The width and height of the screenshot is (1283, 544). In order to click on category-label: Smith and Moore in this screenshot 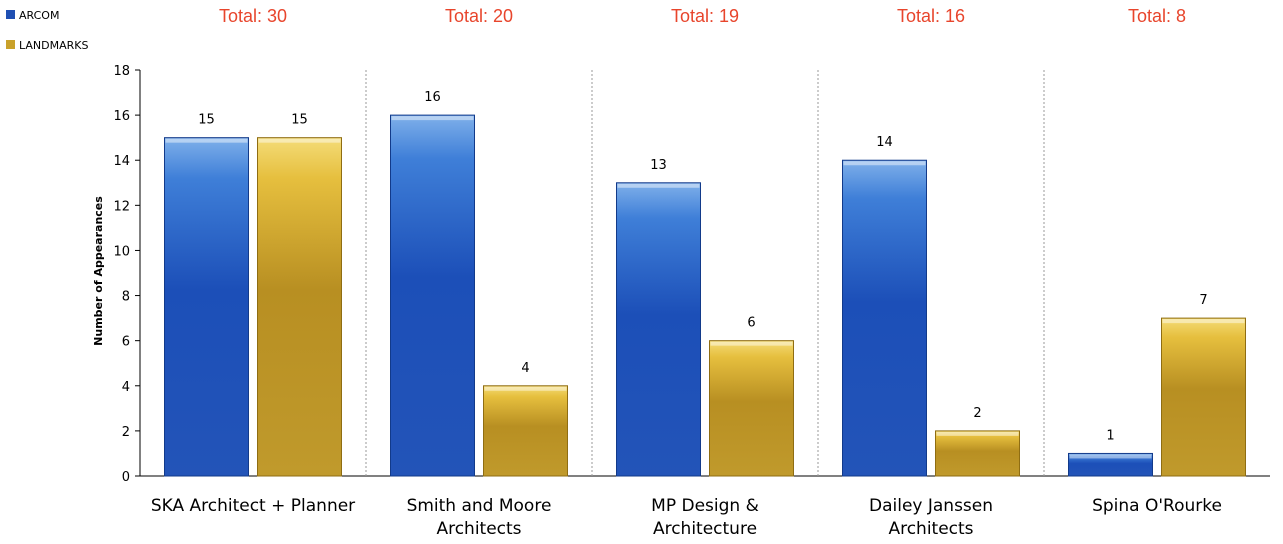, I will do `click(479, 506)`.